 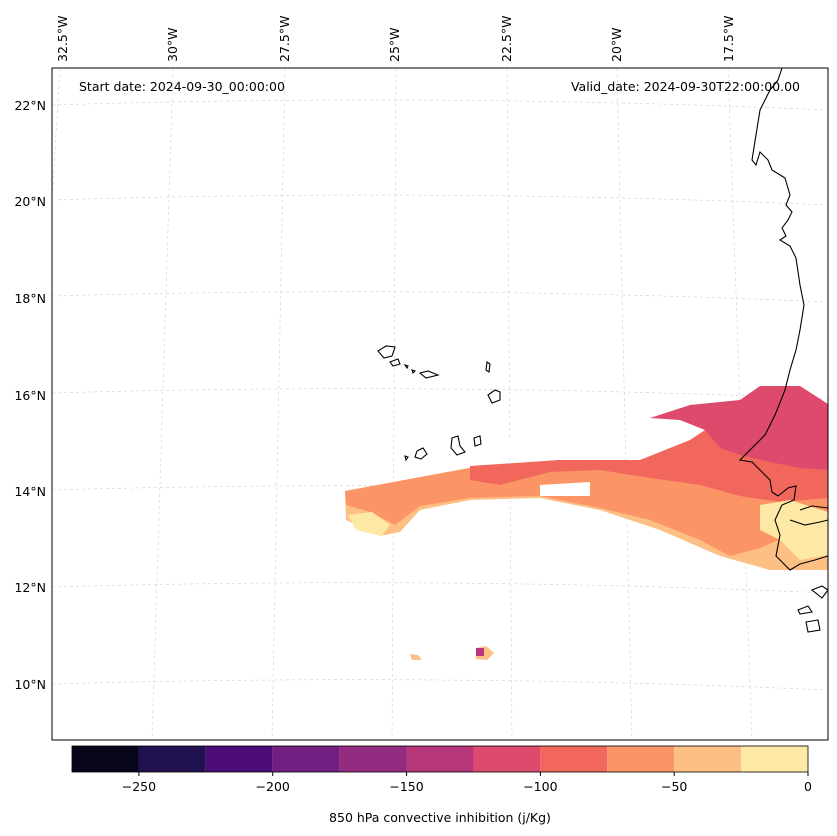 What do you see at coordinates (506, 39) in the screenshot?
I see `lon-label: 22.5°W` at bounding box center [506, 39].